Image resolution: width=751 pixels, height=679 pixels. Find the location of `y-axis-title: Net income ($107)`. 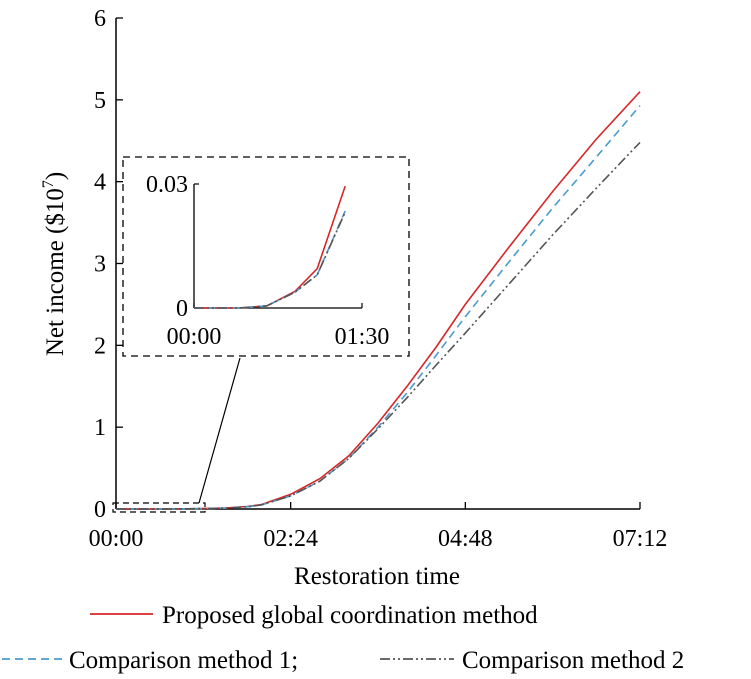

y-axis-title: Net income ($107) is located at coordinates (54, 264).